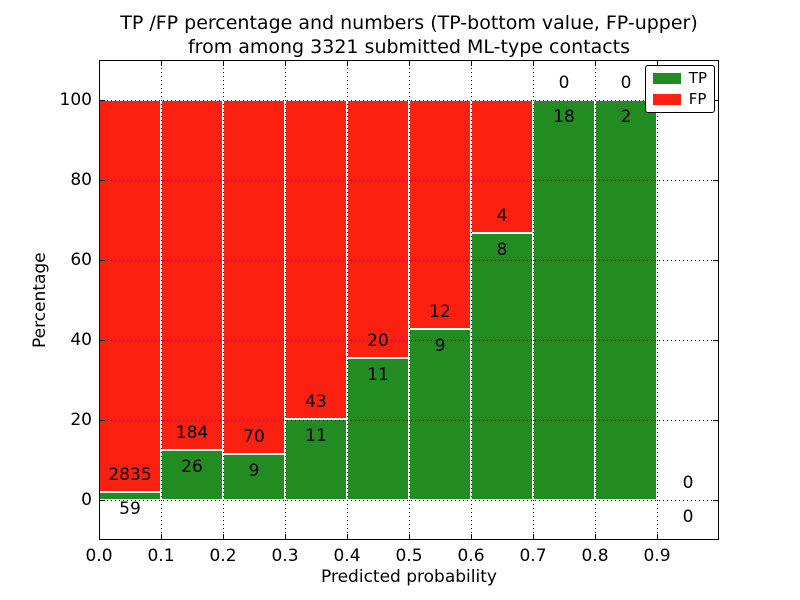 The image size is (800, 600). I want to click on x-tick-label-0.0: 0.0, so click(99, 556).